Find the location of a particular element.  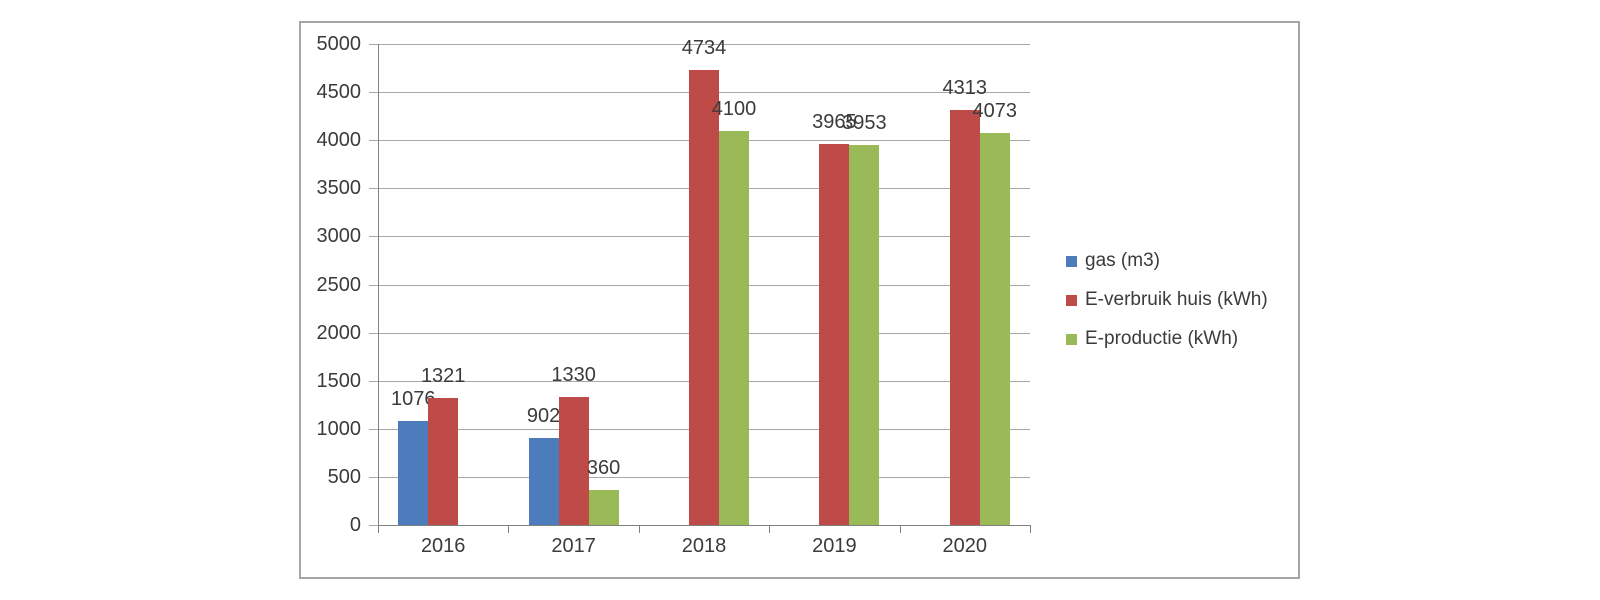

x-axis-line is located at coordinates (704, 525).